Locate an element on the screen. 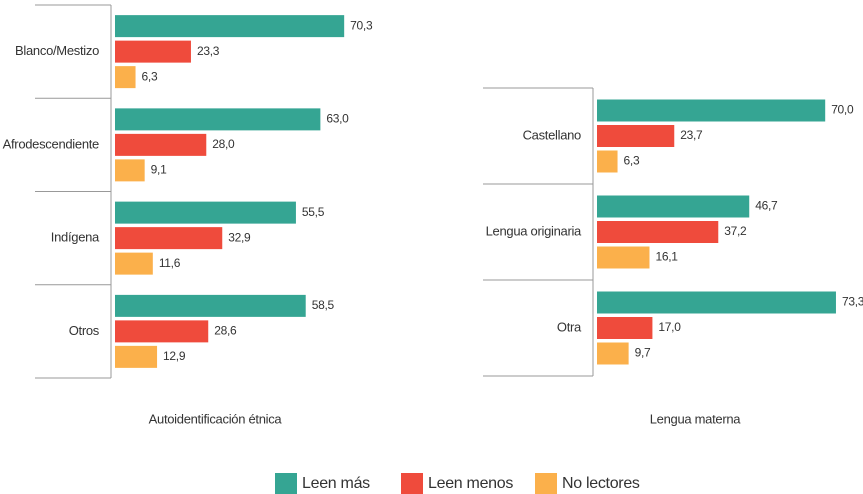 This screenshot has width=863, height=494. value-label: 9,1 is located at coordinates (159, 170).